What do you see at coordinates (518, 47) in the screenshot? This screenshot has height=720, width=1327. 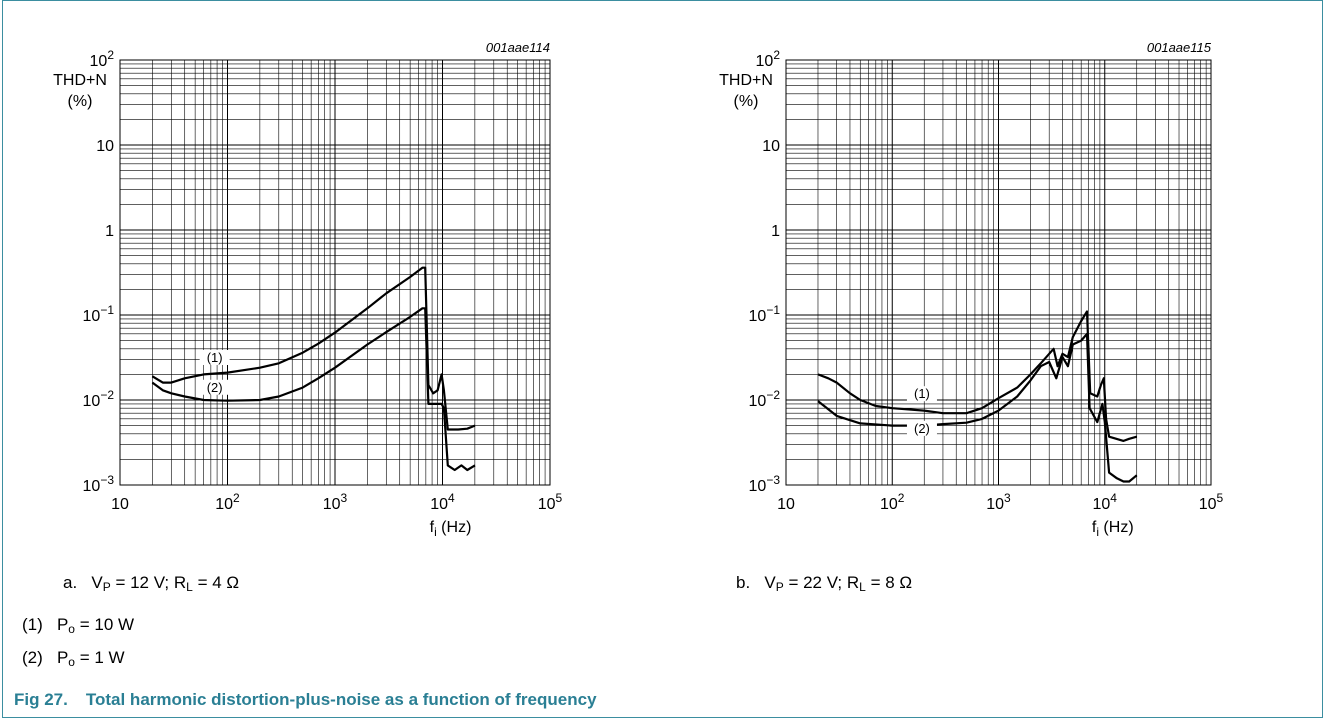 I see `chart-reference: 001aae114` at bounding box center [518, 47].